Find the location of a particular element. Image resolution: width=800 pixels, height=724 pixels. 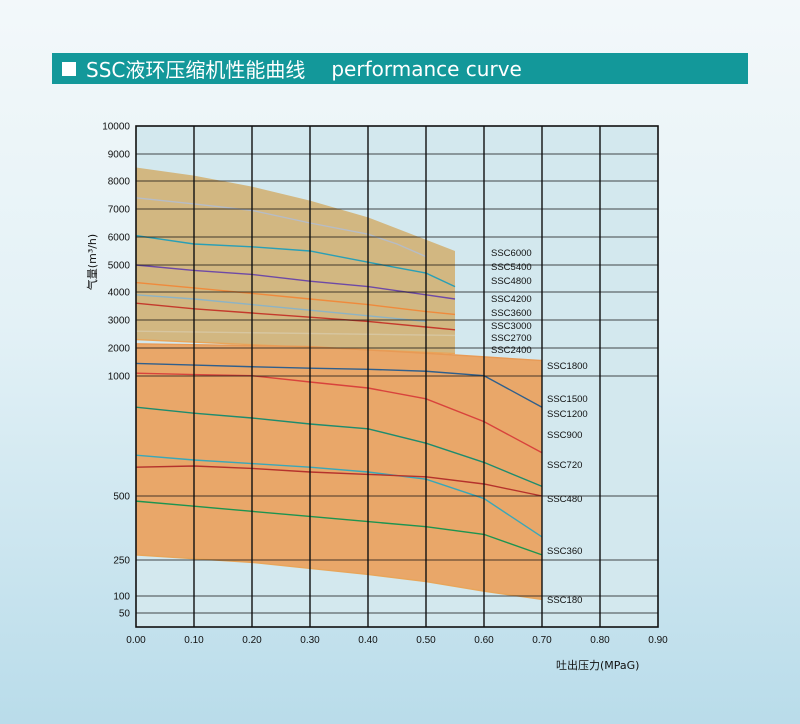

y-tick-label: 1000 is located at coordinates (119, 377).